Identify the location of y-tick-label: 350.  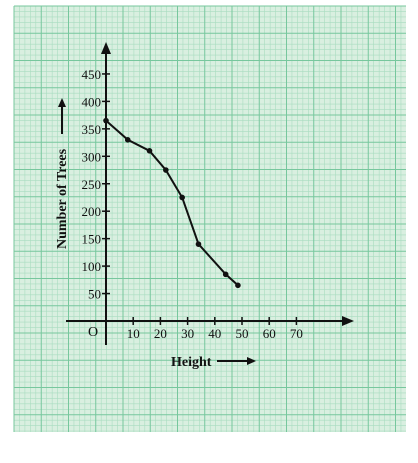
(92, 129).